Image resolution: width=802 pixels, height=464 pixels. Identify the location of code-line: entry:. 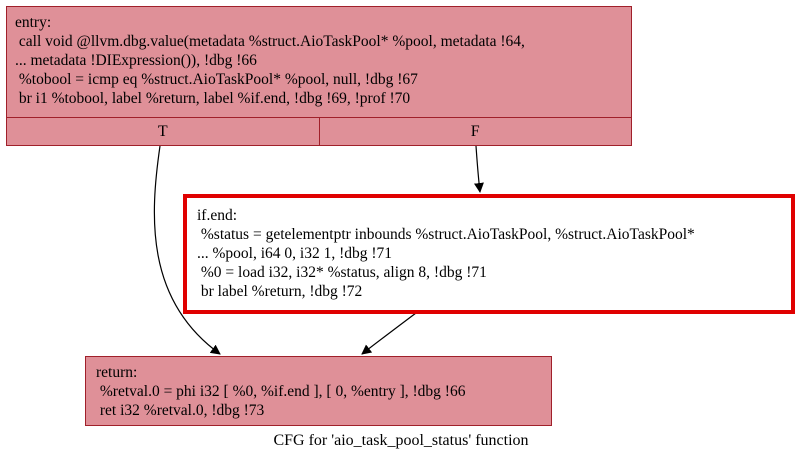
(33, 22).